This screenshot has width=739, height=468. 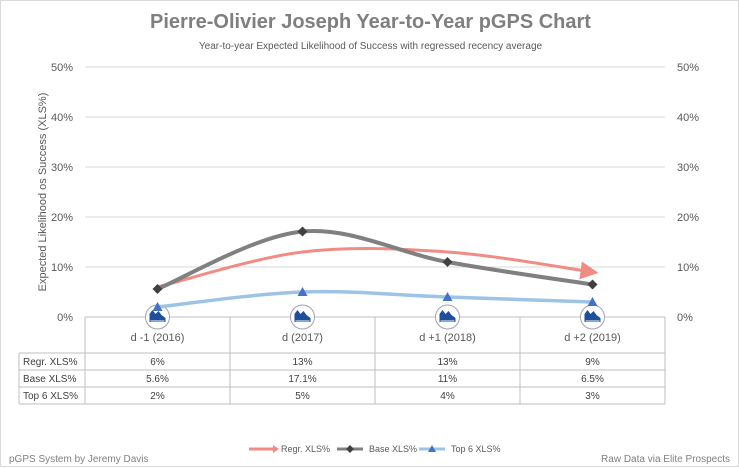 I want to click on y-tick-label-right: 0%, so click(x=685, y=318).